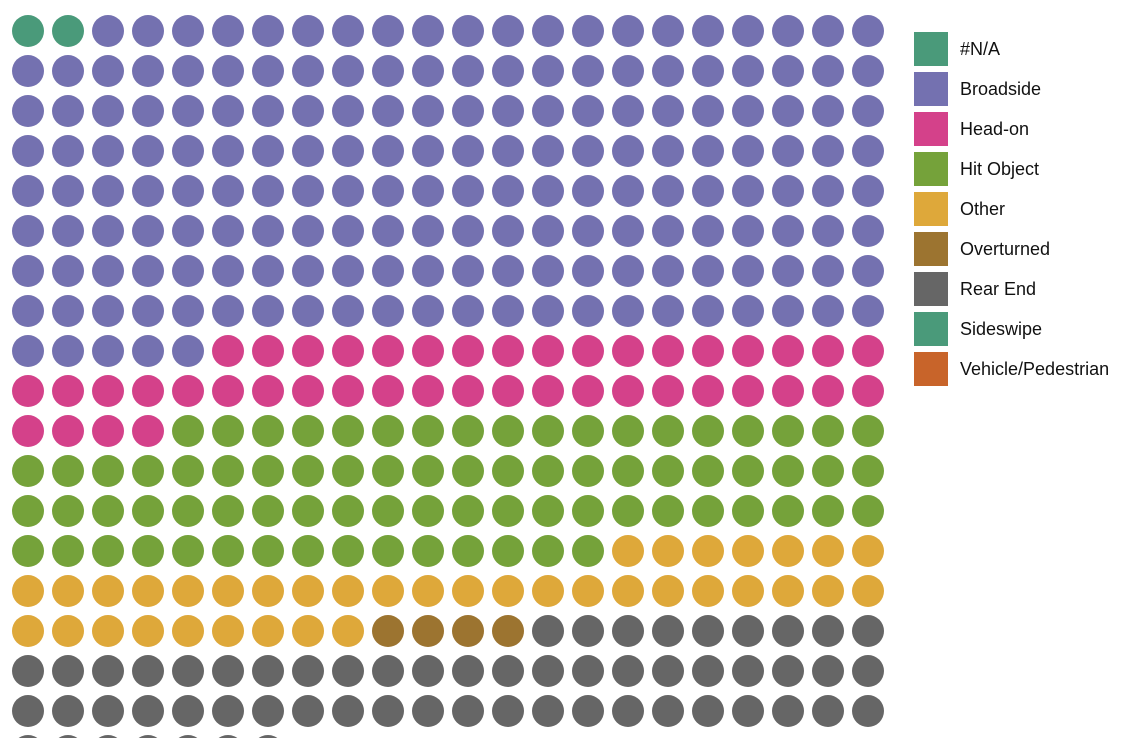 The image size is (1148, 738). What do you see at coordinates (1001, 89) in the screenshot?
I see `legend-label: Broadside` at bounding box center [1001, 89].